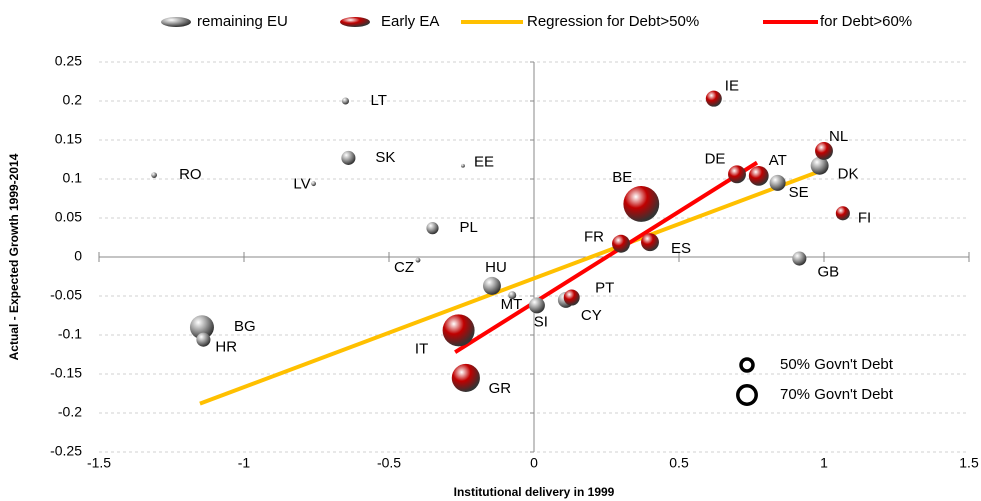  I want to click on x-tick-label: -0.5, so click(389, 463).